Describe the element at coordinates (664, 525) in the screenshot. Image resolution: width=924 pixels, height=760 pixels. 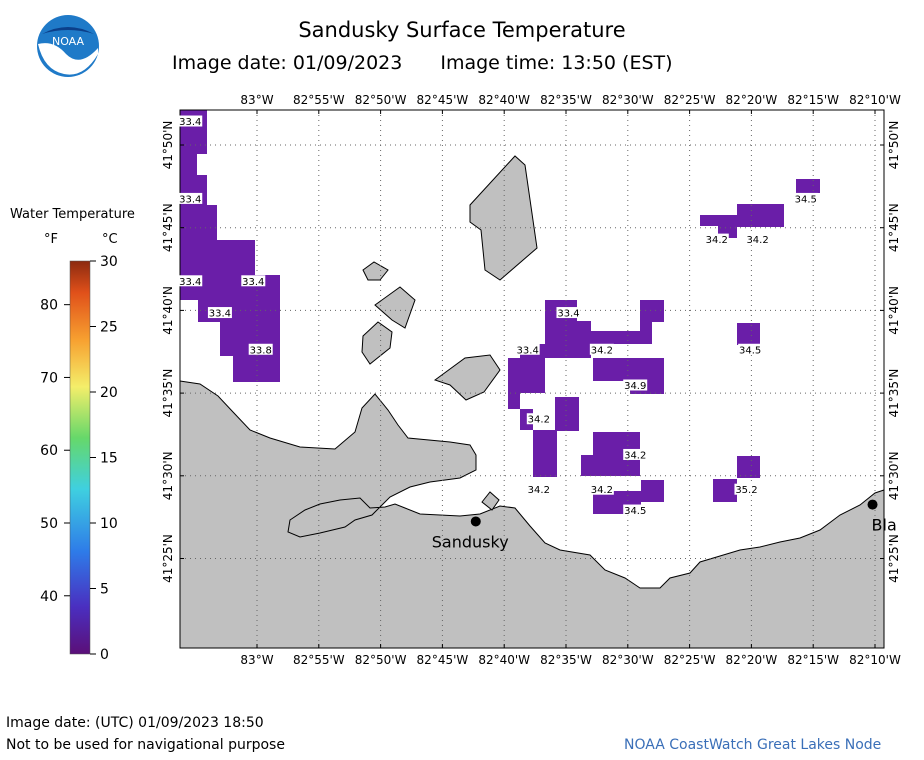
I see `city-markers: Sandusky Bla` at that location.